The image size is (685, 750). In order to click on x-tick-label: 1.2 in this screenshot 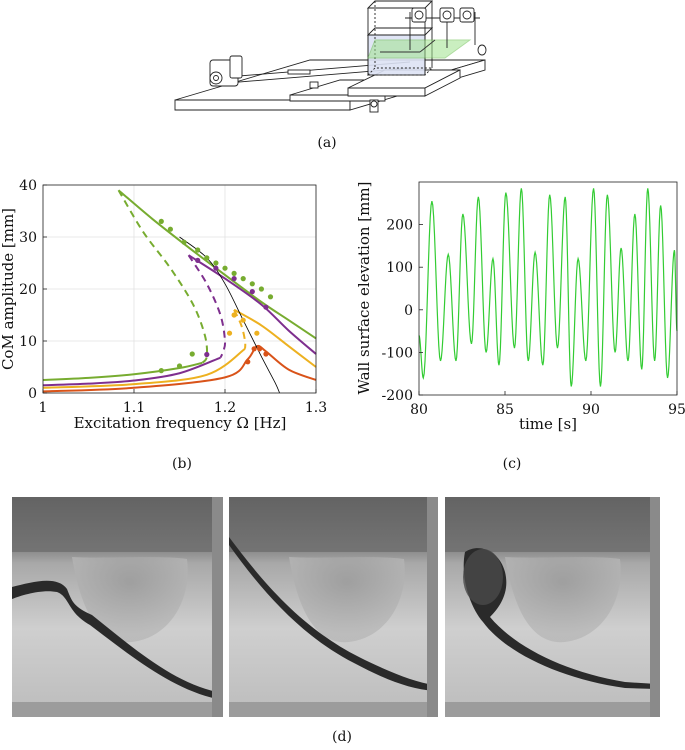, I will do `click(225, 408)`.